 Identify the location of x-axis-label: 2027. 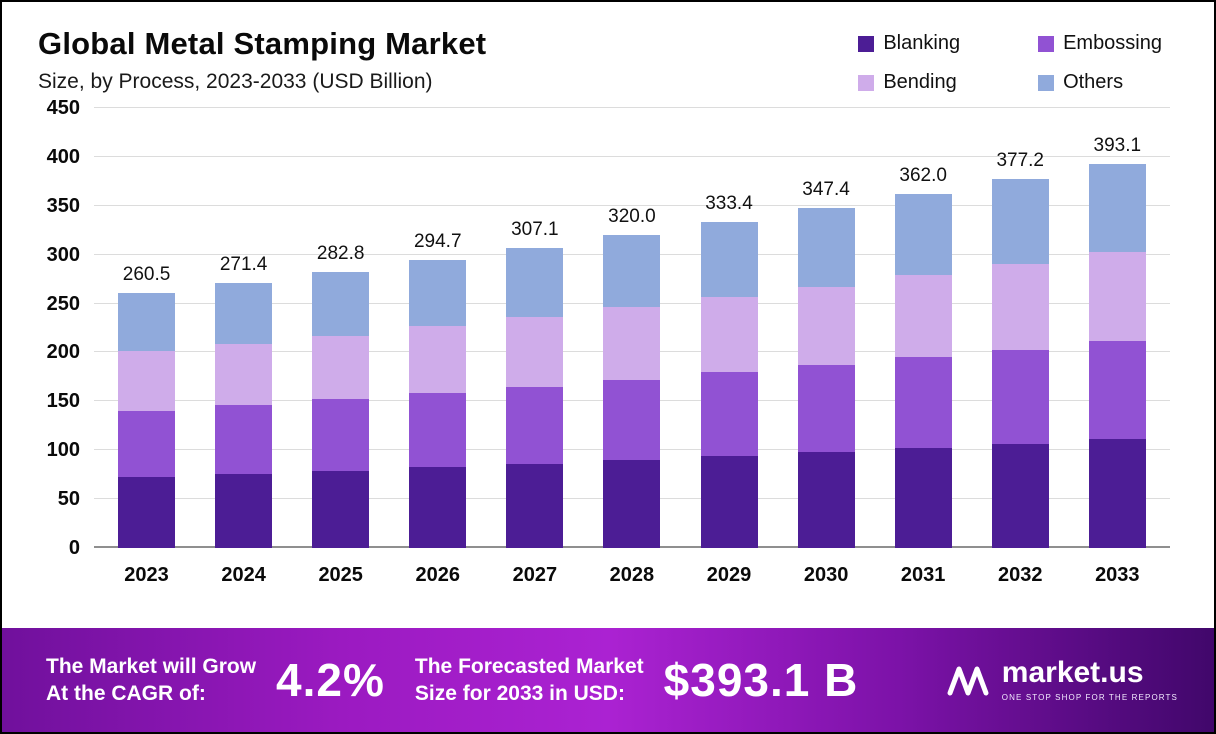
(535, 575).